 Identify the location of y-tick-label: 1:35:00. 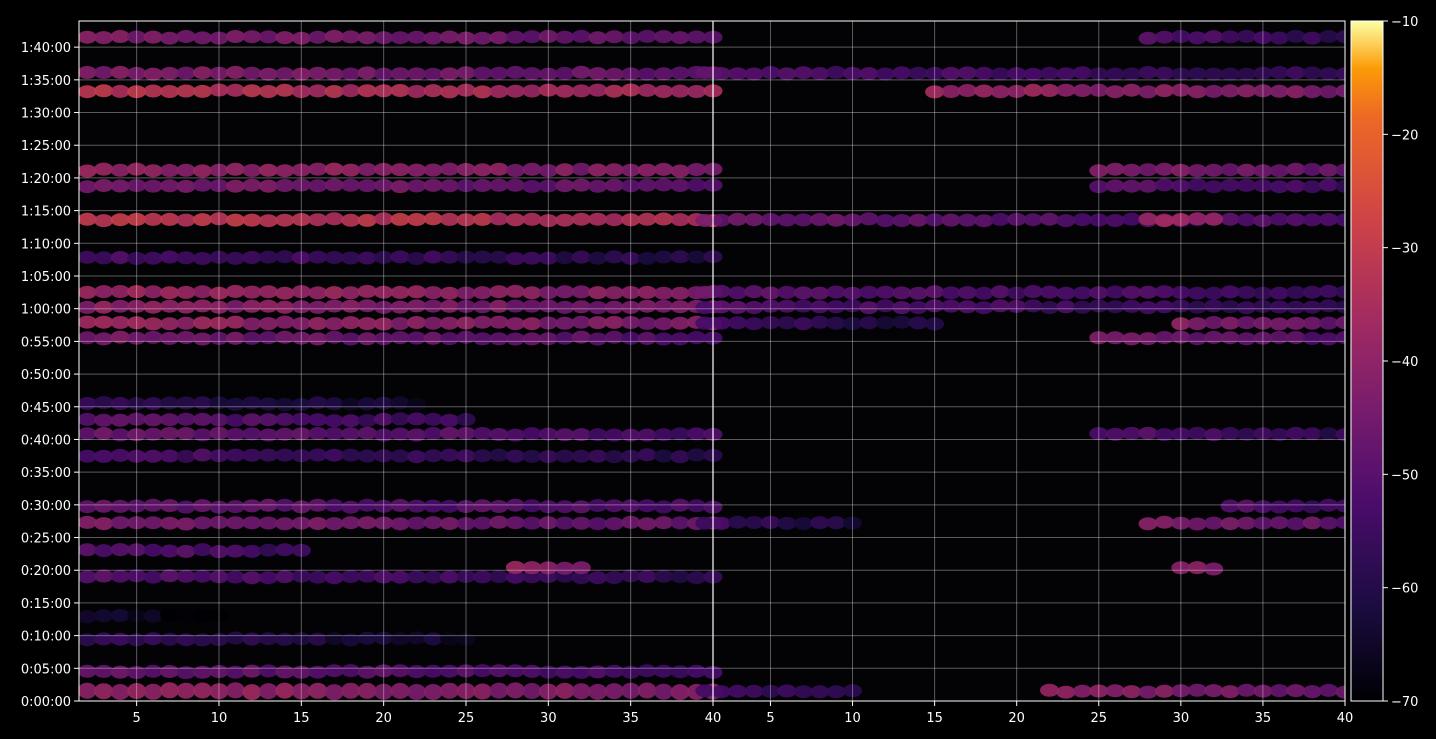
(46, 81).